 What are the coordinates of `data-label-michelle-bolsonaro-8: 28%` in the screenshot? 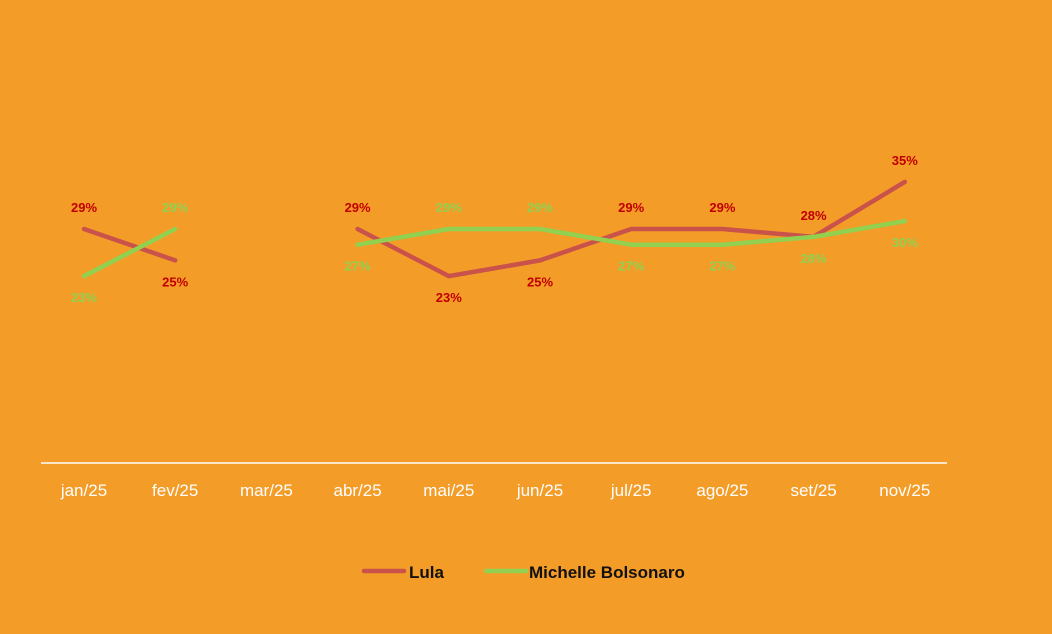 It's located at (814, 258).